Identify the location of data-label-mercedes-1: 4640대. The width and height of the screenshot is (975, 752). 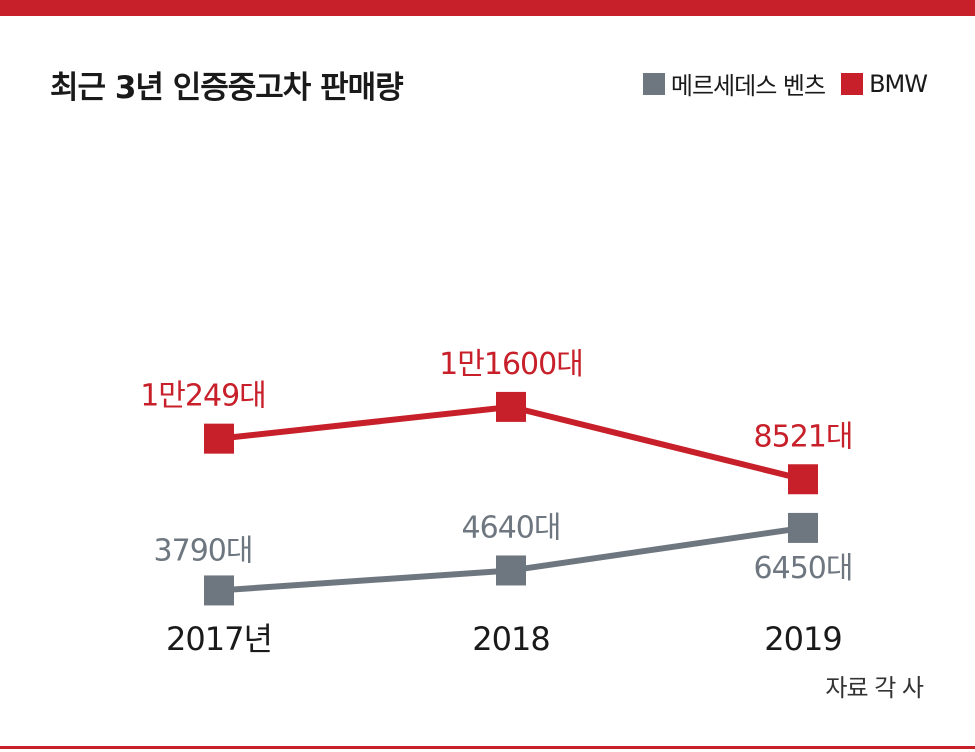
(511, 527).